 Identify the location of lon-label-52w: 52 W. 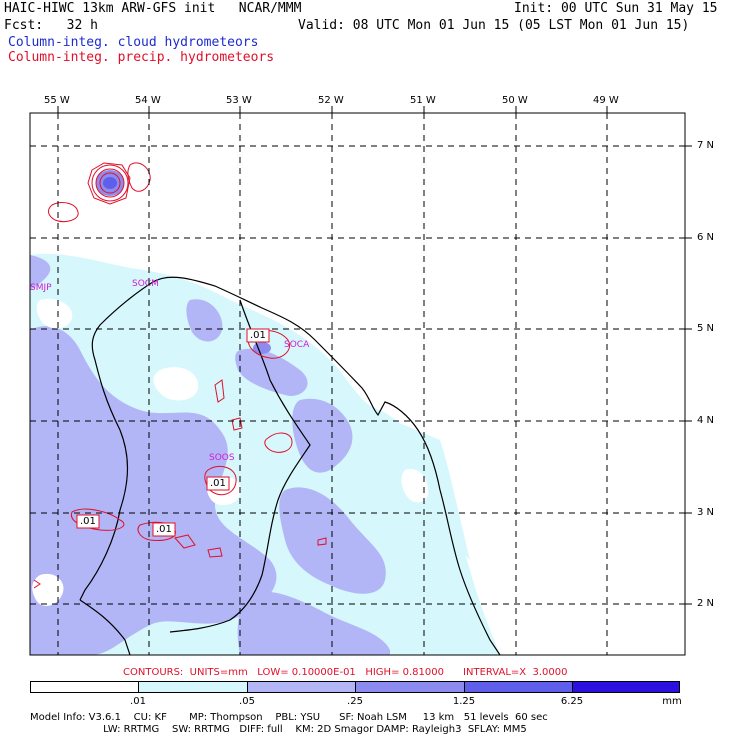
(331, 100).